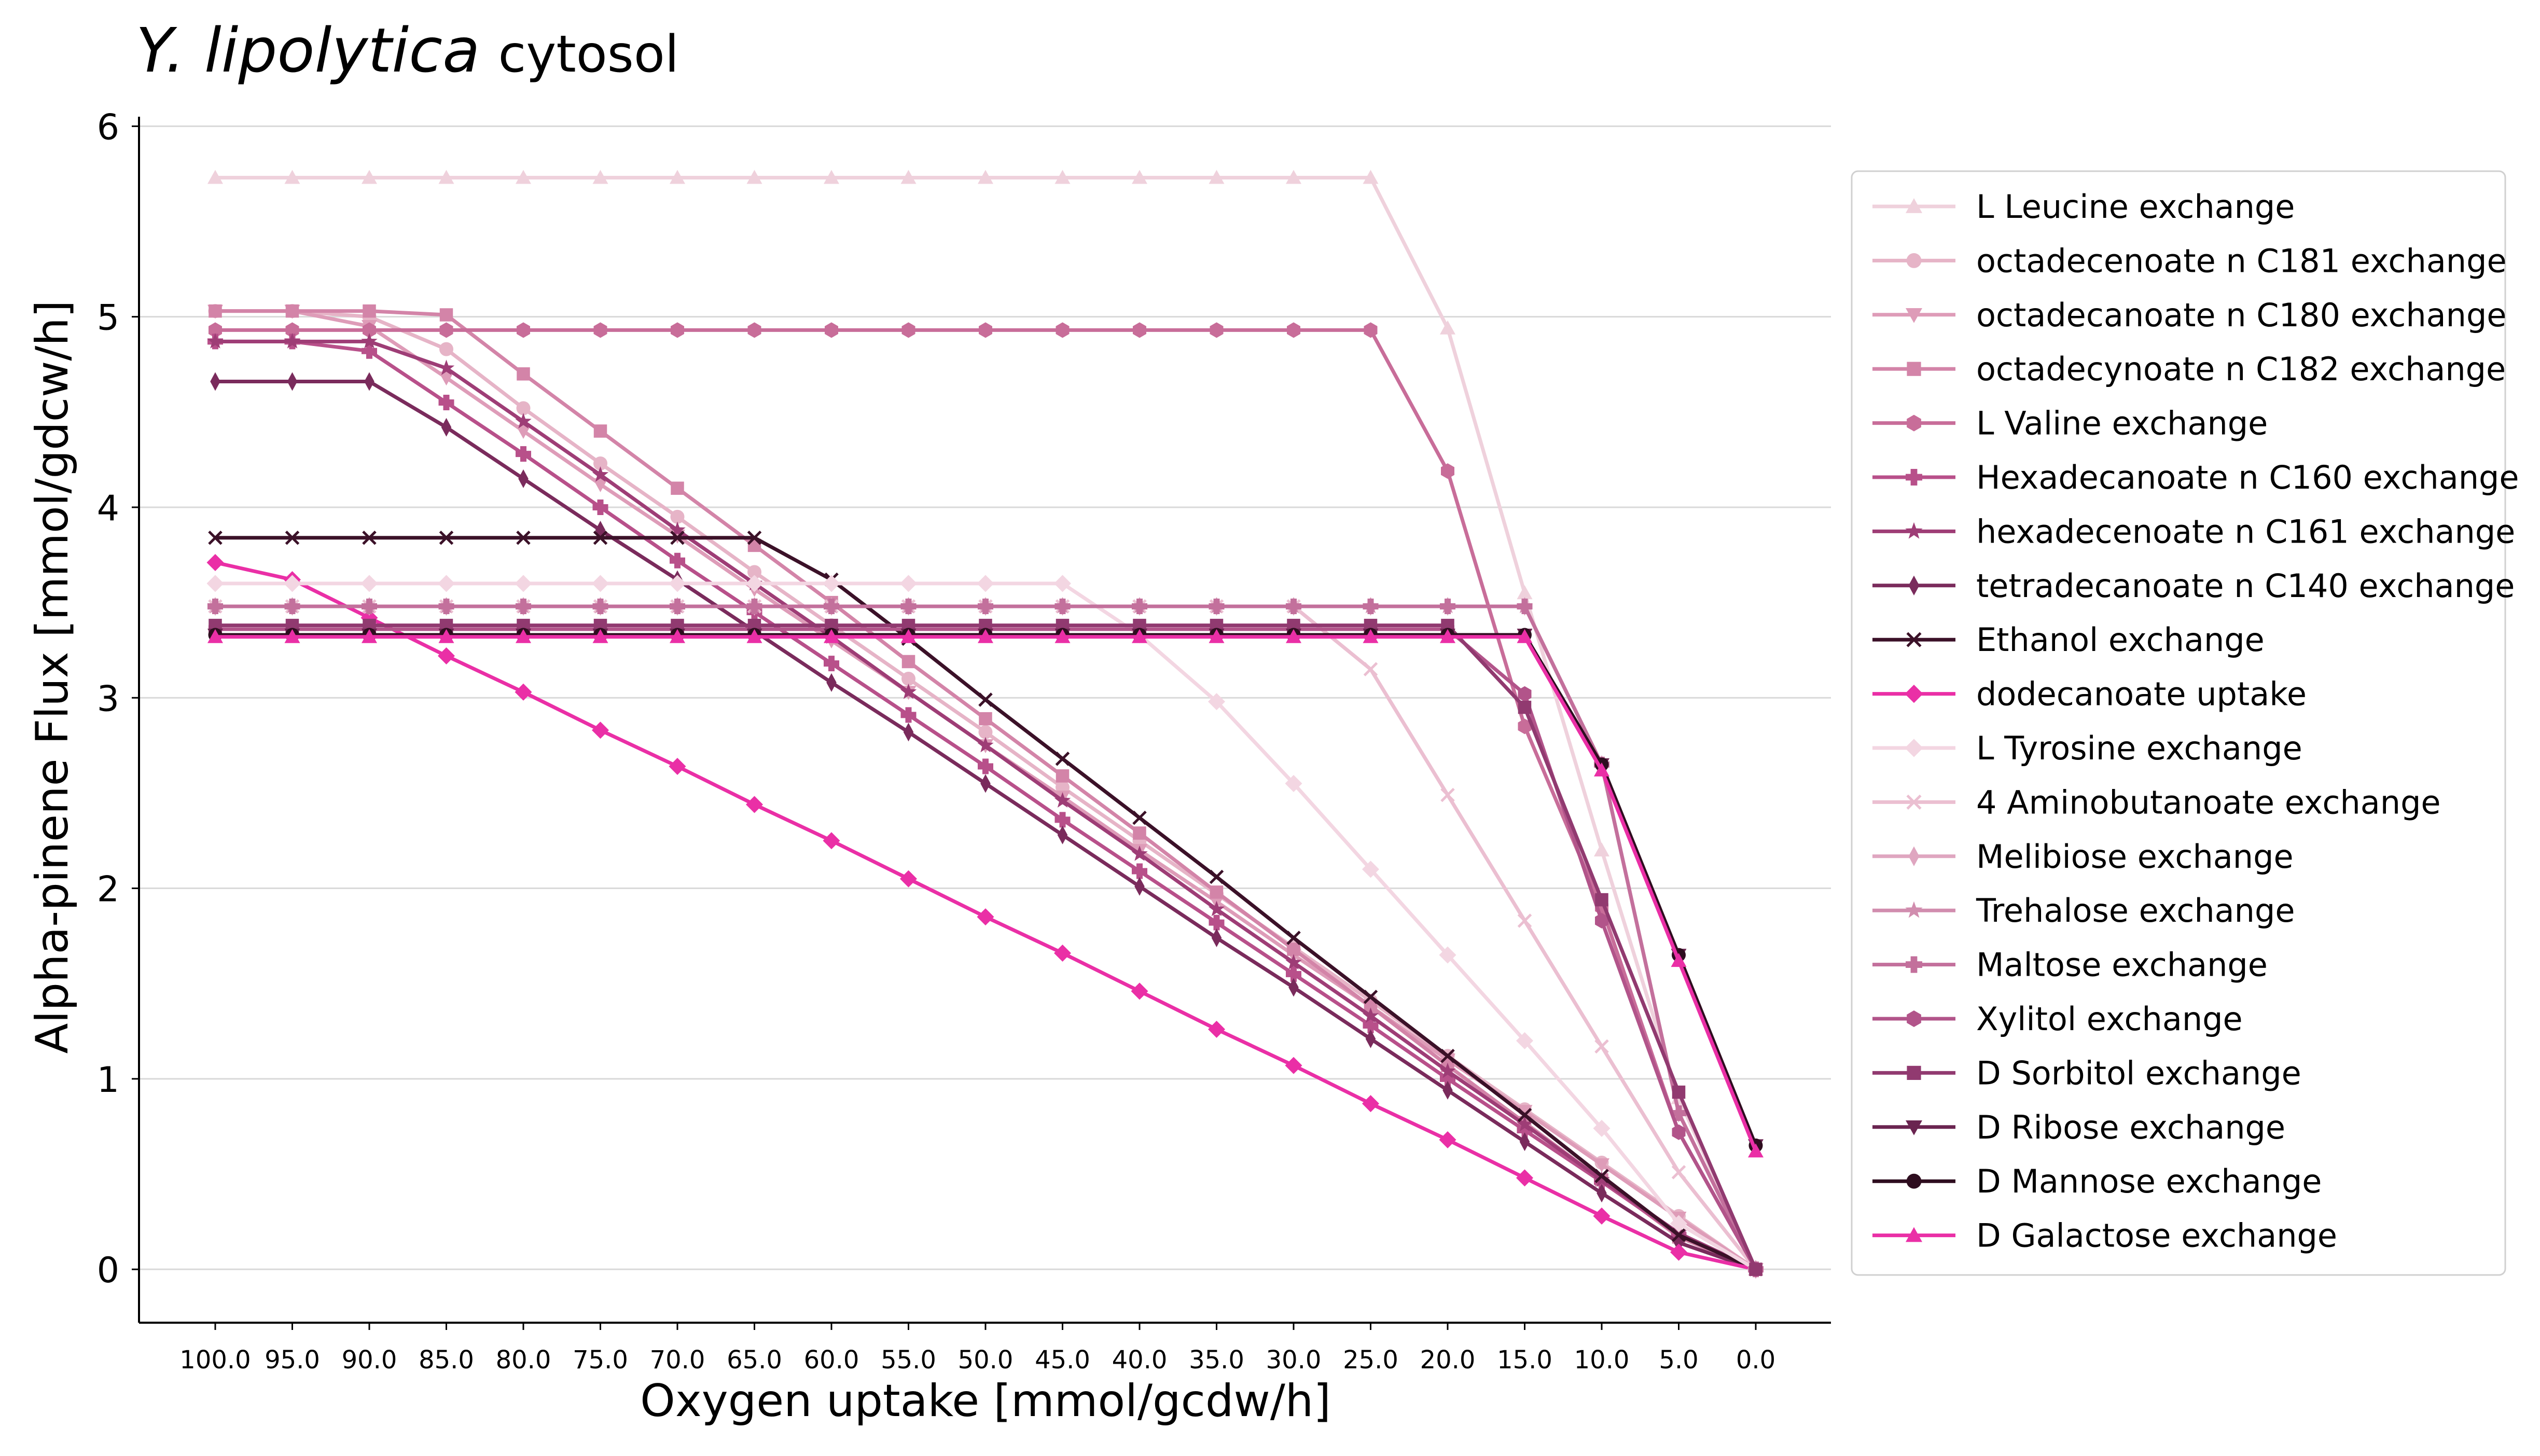 The image size is (2540, 1456). I want to click on x-tick-label: 60.0, so click(831, 1360).